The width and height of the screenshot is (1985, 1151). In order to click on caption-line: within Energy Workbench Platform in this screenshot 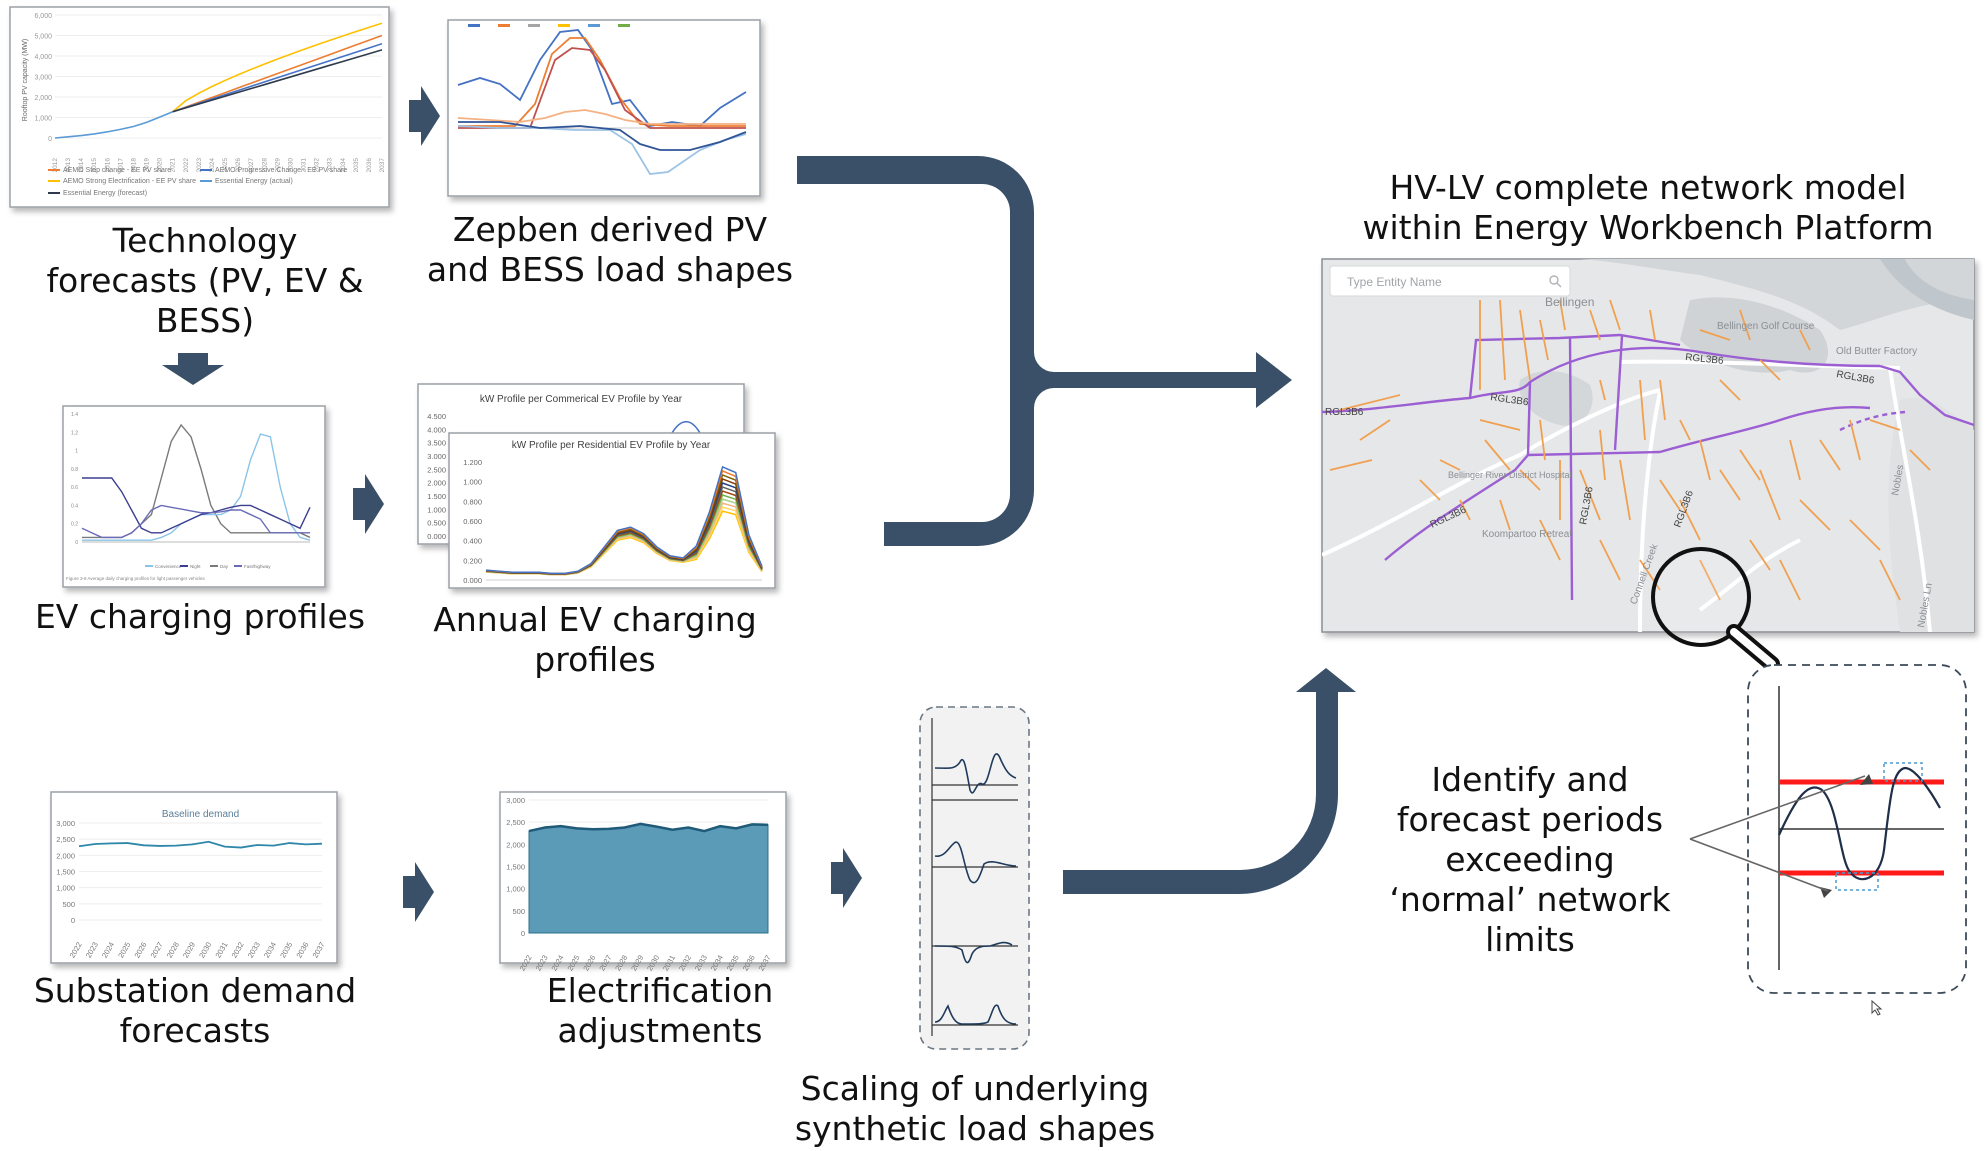, I will do `click(1648, 227)`.